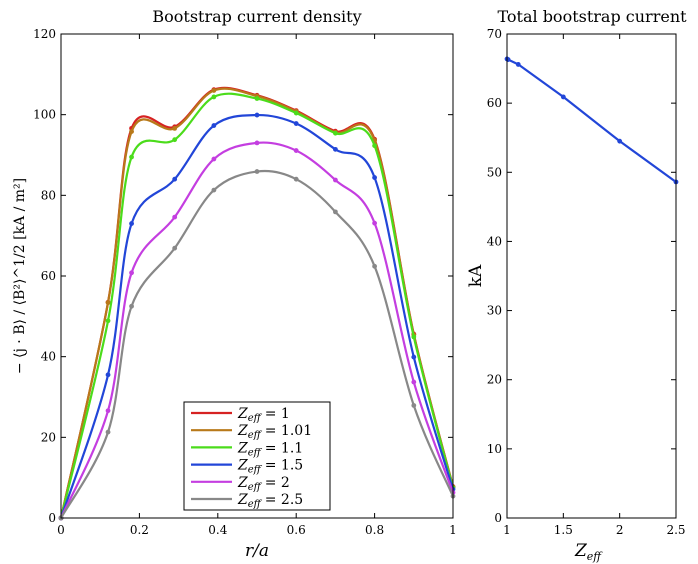 Image resolution: width=698 pixels, height=564 pixels. Describe the element at coordinates (494, 172) in the screenshot. I see `y-tick-label: 50` at that location.